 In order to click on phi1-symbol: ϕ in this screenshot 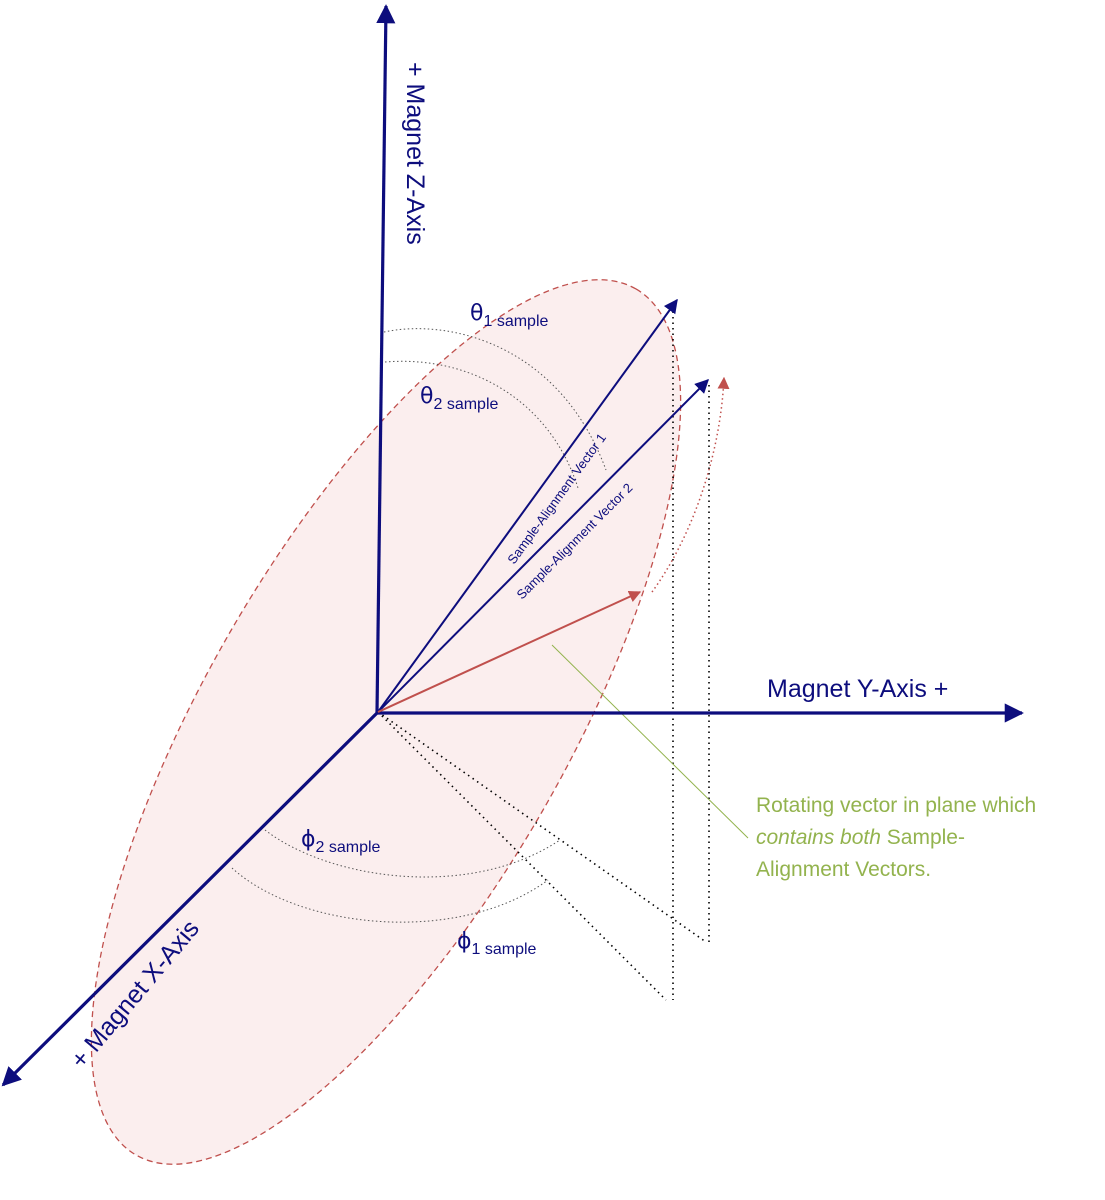, I will do `click(464, 941)`.